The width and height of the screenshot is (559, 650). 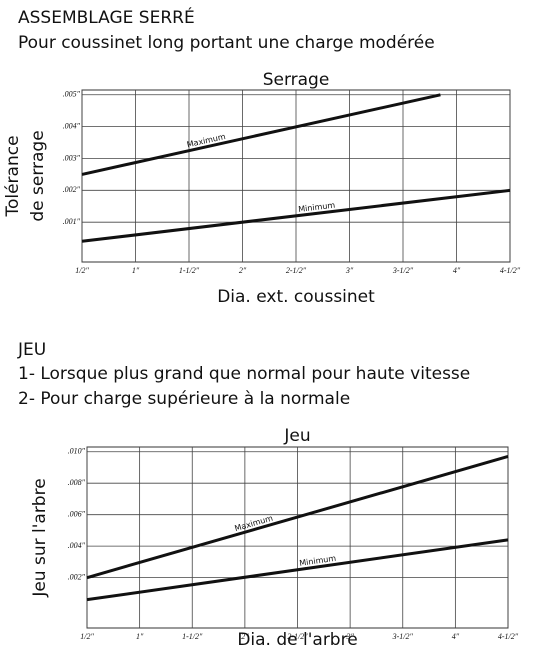 I want to click on y-axis-title: de serrage, so click(x=38, y=175).